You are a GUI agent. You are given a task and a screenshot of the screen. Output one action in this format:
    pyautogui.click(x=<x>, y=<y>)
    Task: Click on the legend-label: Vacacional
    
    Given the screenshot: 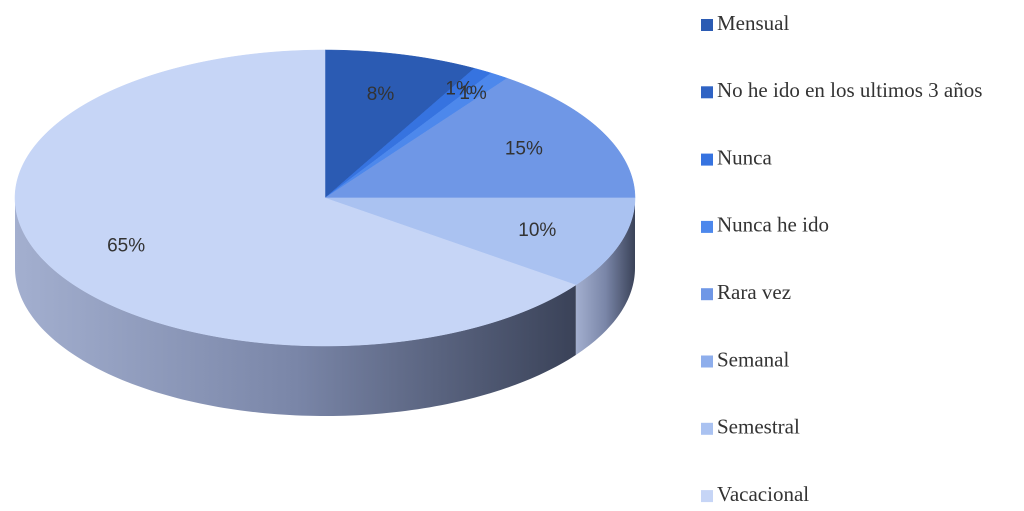 What is the action you would take?
    pyautogui.click(x=763, y=494)
    